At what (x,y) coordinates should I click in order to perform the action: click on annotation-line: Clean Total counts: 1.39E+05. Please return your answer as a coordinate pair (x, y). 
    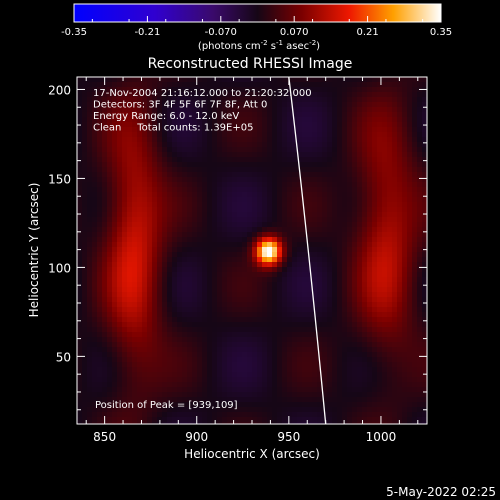
    Looking at the image, I should click on (173, 128).